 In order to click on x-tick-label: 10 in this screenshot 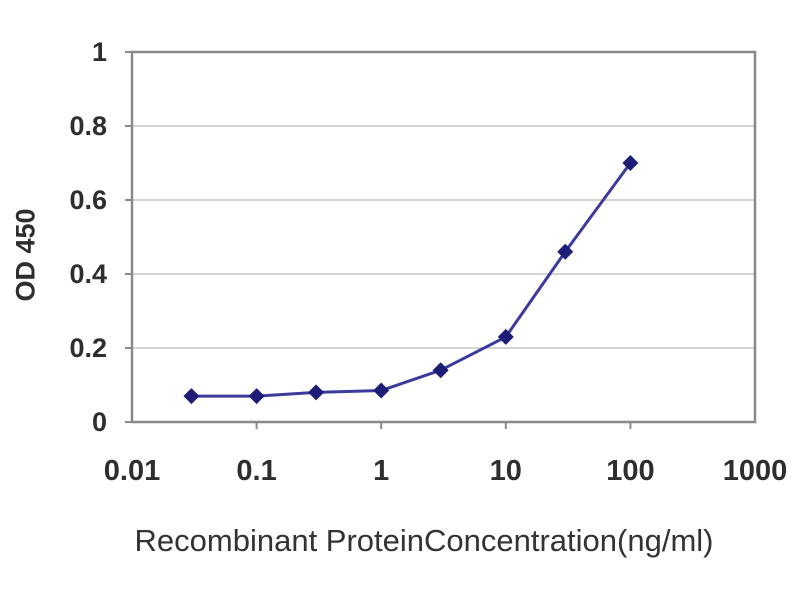, I will do `click(506, 471)`.